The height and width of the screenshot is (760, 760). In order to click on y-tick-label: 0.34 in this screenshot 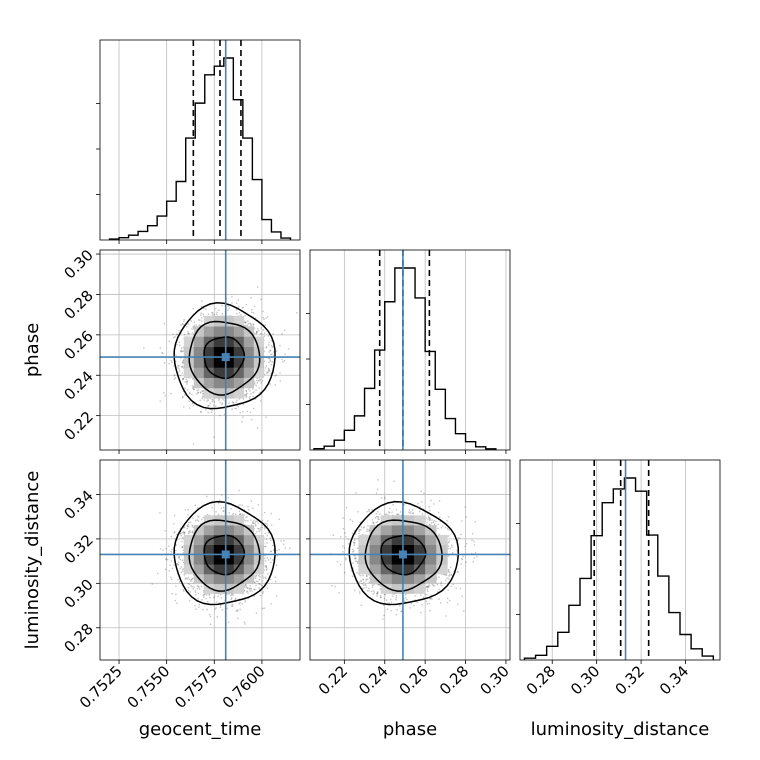, I will do `click(78, 505)`.